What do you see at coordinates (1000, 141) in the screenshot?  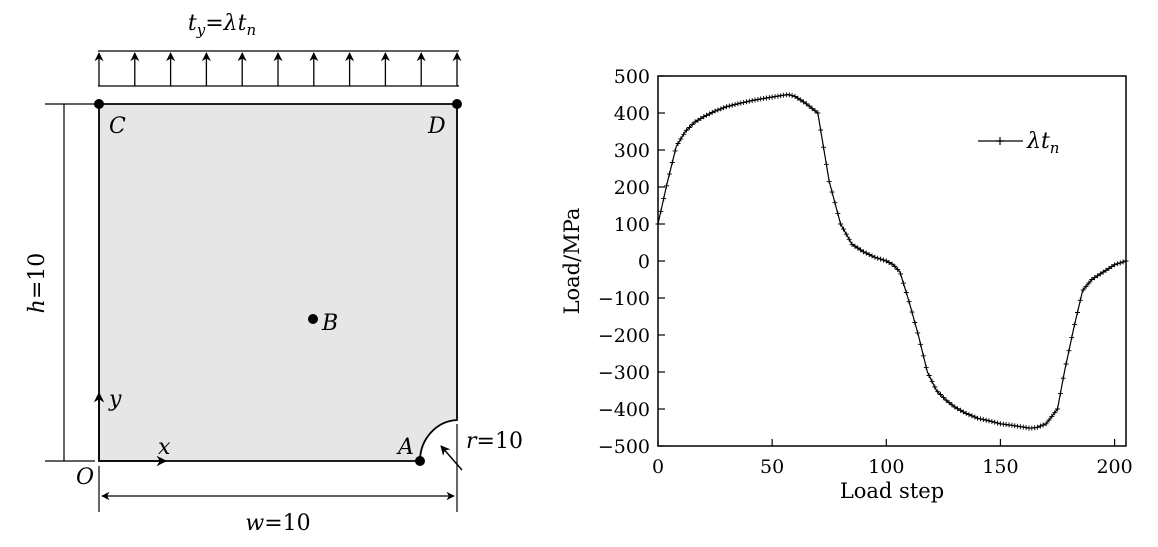 I see `legend-marker` at bounding box center [1000, 141].